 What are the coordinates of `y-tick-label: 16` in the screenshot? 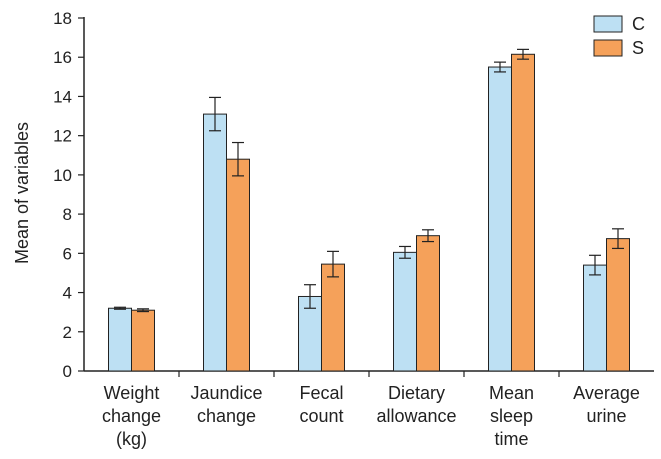 It's located at (62, 57).